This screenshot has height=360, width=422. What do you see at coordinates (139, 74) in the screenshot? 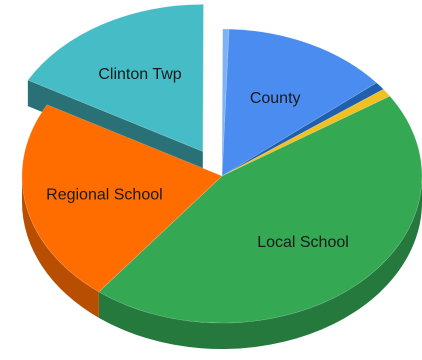
I see `slice-label-clinton-twp: Clinton Twp` at bounding box center [139, 74].